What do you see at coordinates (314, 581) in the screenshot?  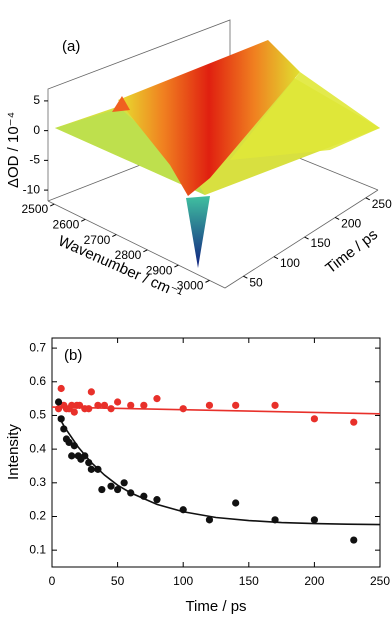 I see `x-tick-label: 200` at bounding box center [314, 581].